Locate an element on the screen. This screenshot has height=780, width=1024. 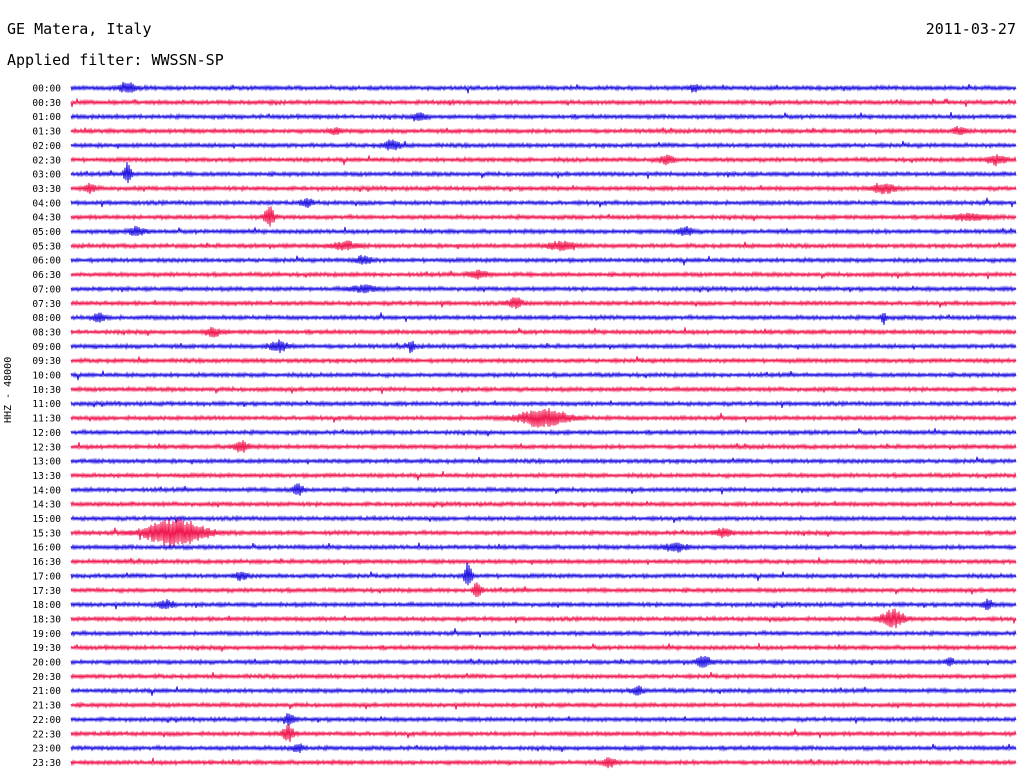
row-time-label: 11:30 is located at coordinates (46, 419).